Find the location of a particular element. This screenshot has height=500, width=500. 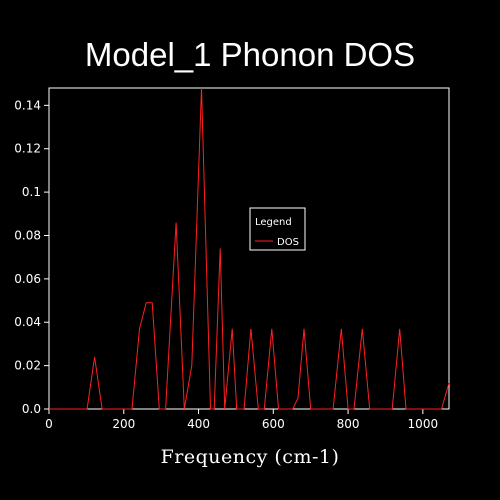

y-tick-label: 0.14 is located at coordinates (27, 105).